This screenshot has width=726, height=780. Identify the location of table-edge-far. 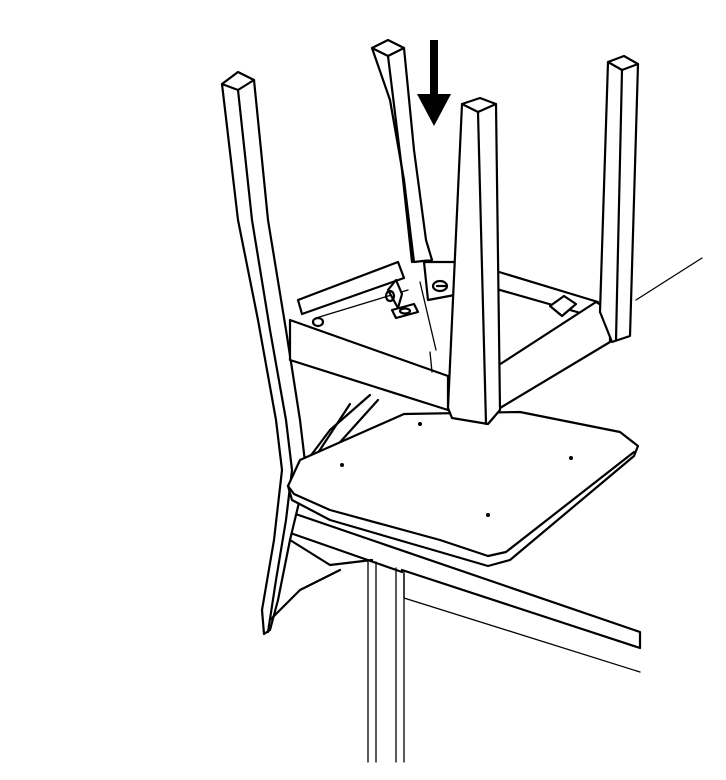
(669, 279).